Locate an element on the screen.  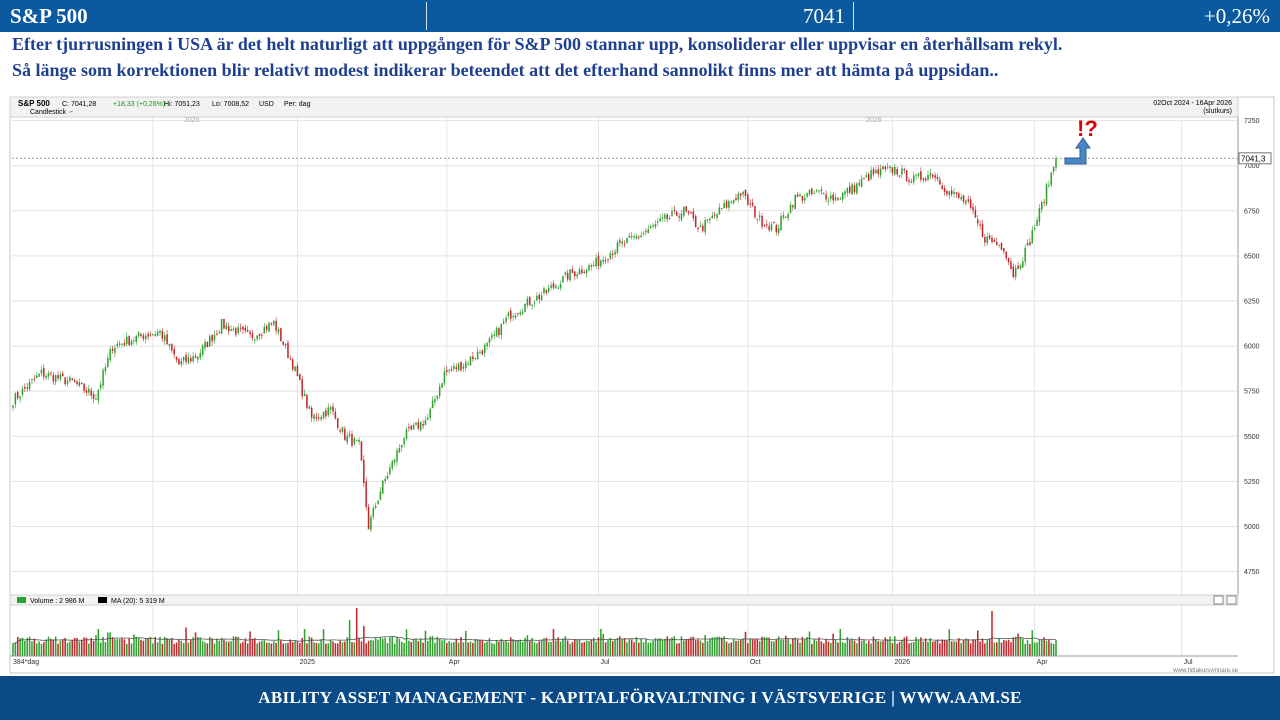
time-tick-label: Oct is located at coordinates (755, 662).